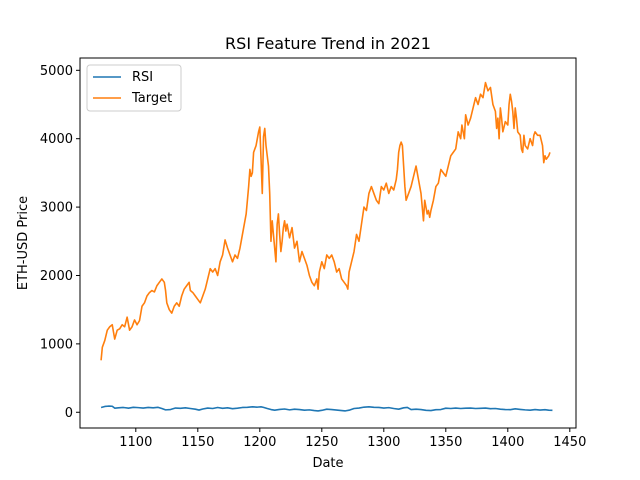  I want to click on x-tick-label: 1200, so click(259, 442).